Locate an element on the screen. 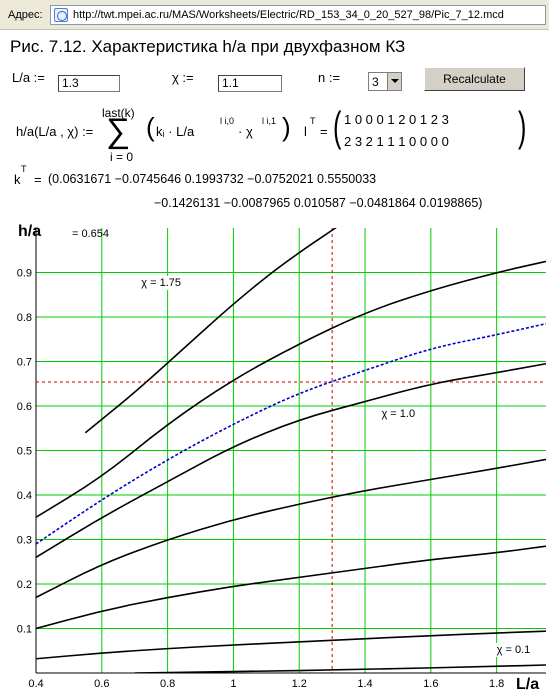 This screenshot has width=549, height=696. curve-annotation: χ = 1.0 is located at coordinates (398, 414).